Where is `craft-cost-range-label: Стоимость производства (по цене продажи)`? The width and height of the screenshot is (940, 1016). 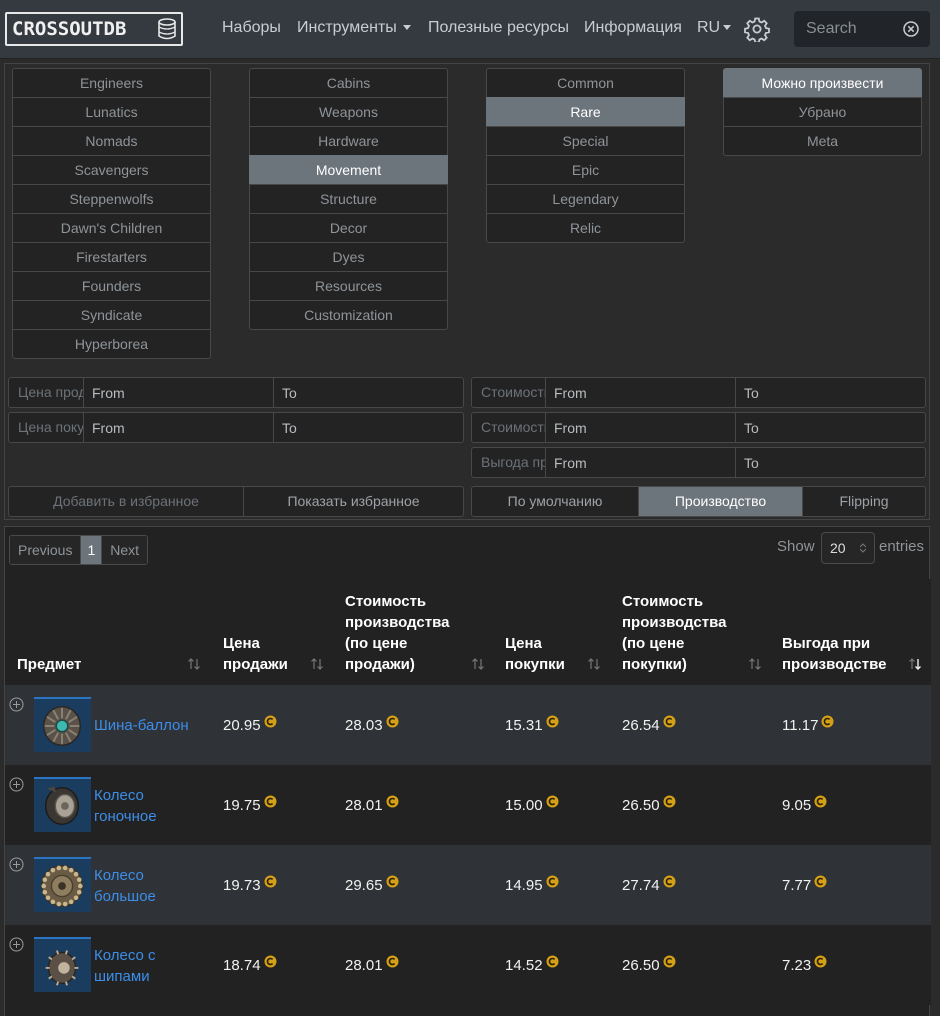 craft-cost-range-label: Стоимость производства (по цене продажи) is located at coordinates (509, 392).